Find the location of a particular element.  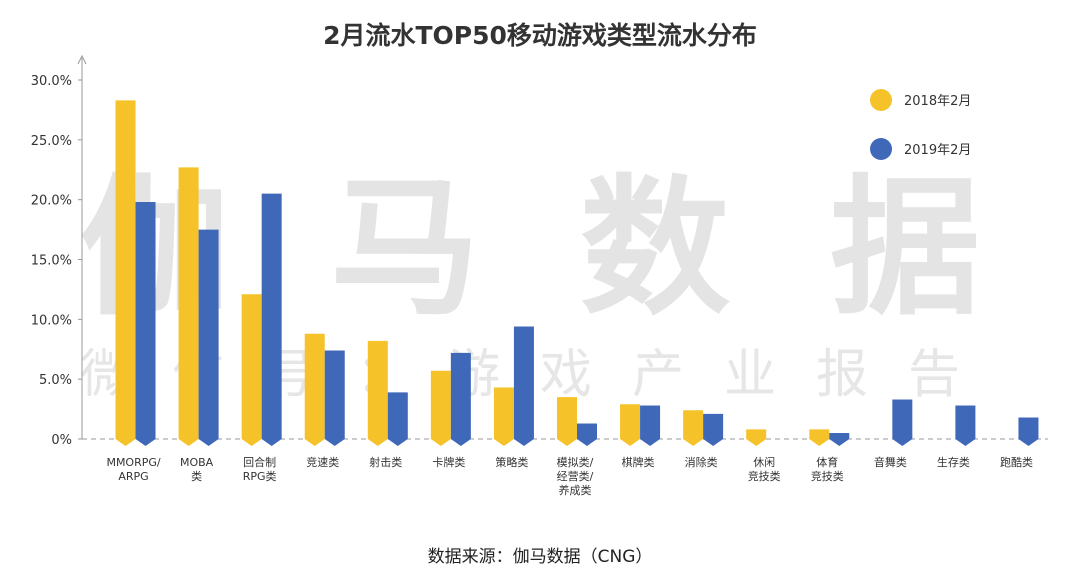

y-tick-label: 5.0% is located at coordinates (55, 380).